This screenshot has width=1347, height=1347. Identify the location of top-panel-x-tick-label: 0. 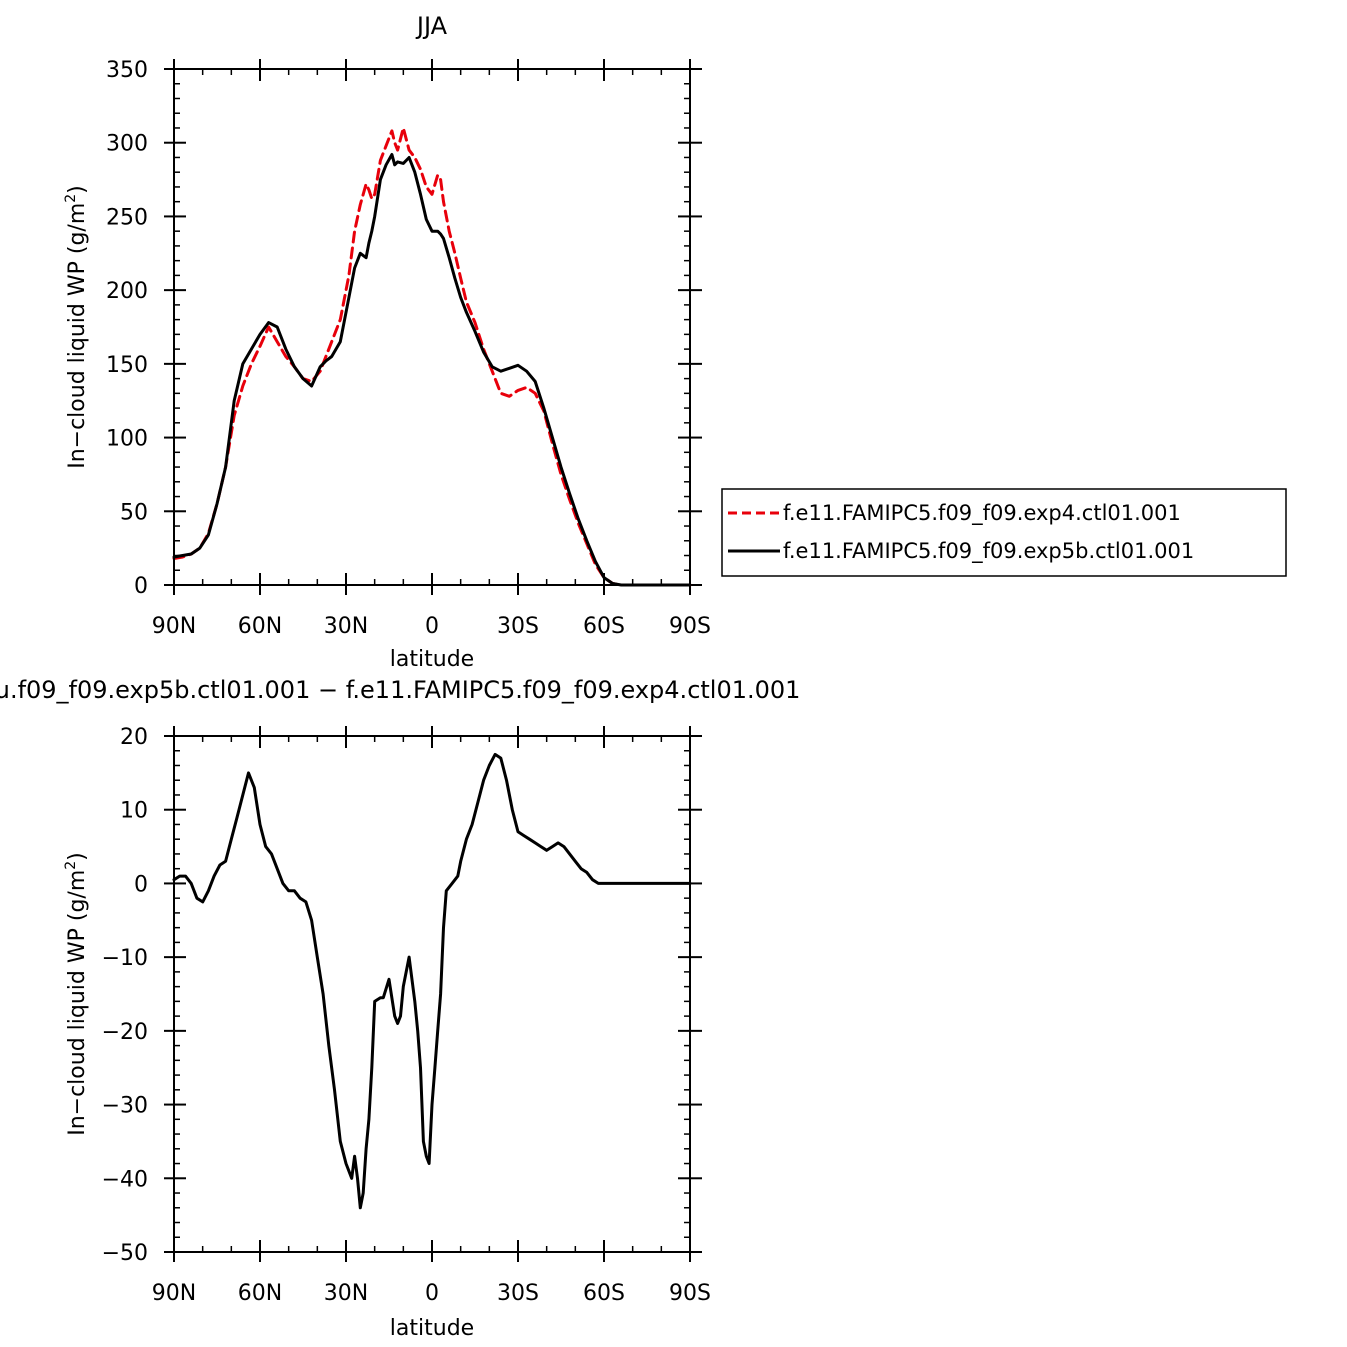
(432, 626).